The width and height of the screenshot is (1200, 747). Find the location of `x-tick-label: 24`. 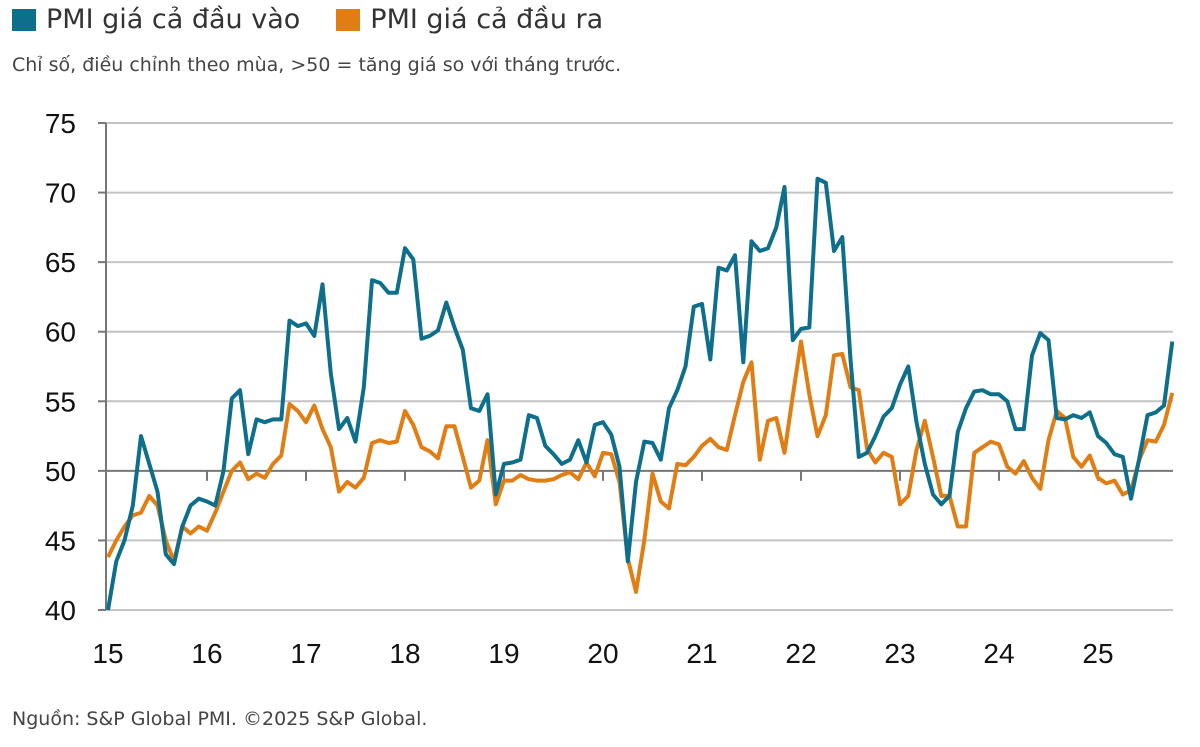

x-tick-label: 24 is located at coordinates (998, 653).